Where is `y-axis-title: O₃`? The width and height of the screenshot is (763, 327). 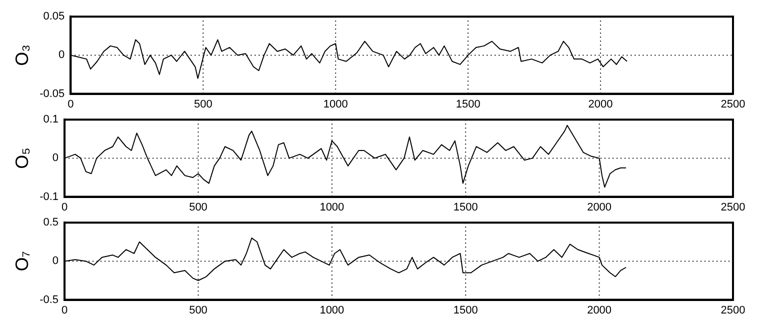
y-axis-title: O₃ is located at coordinates (22, 55).